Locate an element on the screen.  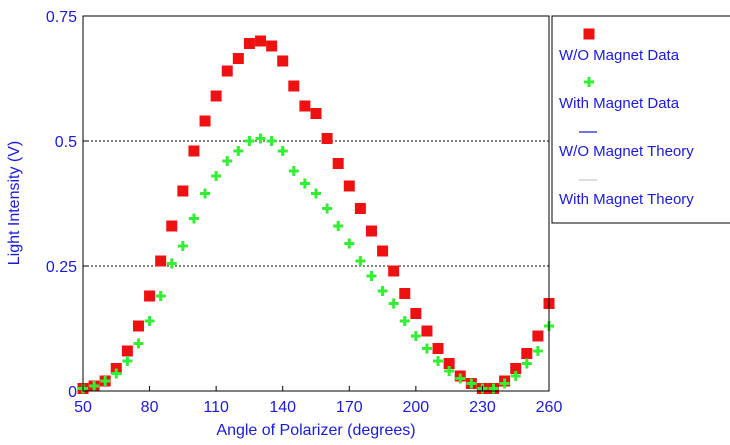
y-axis-title: Light Intensity (V) is located at coordinates (14, 203).